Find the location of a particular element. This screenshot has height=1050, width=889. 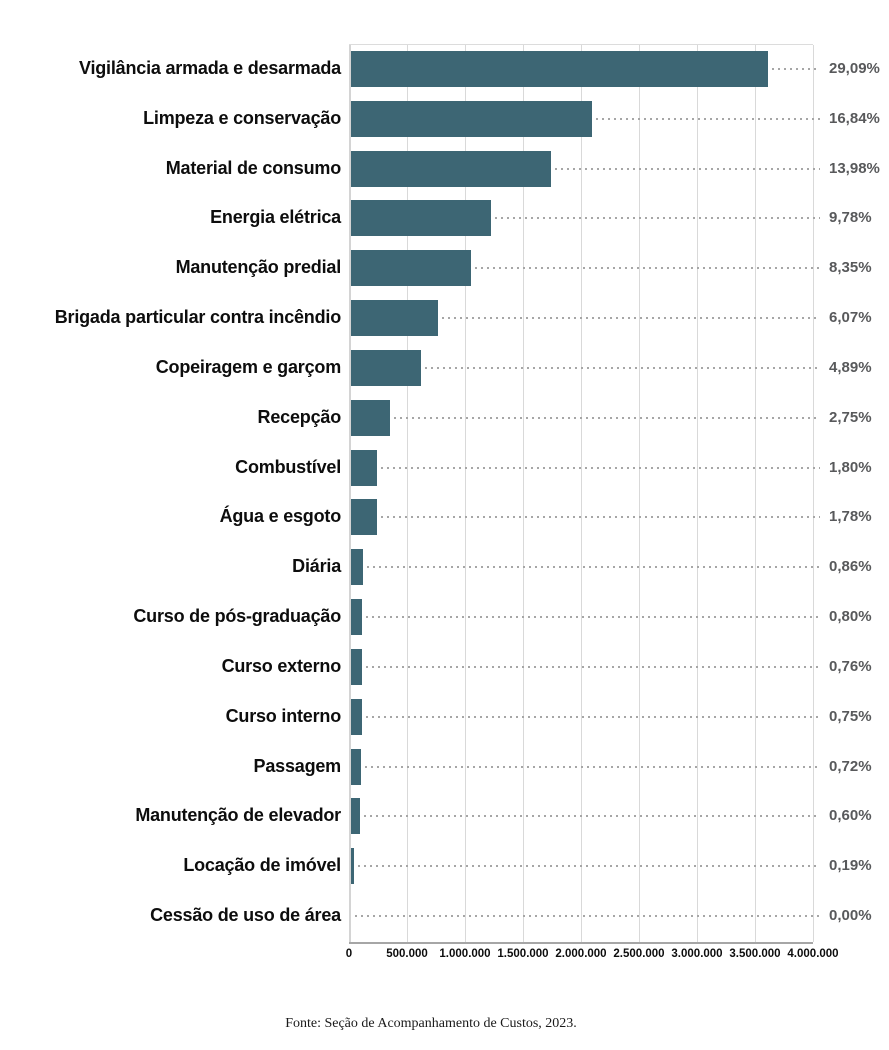

percent-label: 0,86% is located at coordinates (850, 567).